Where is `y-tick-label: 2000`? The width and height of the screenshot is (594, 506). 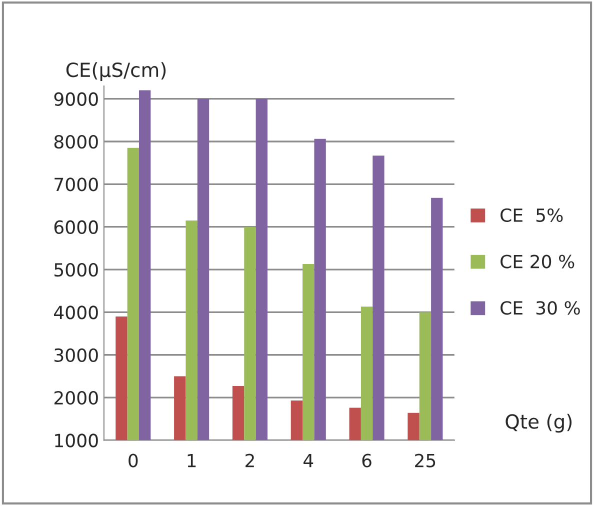 y-tick-label: 2000 is located at coordinates (76, 398).